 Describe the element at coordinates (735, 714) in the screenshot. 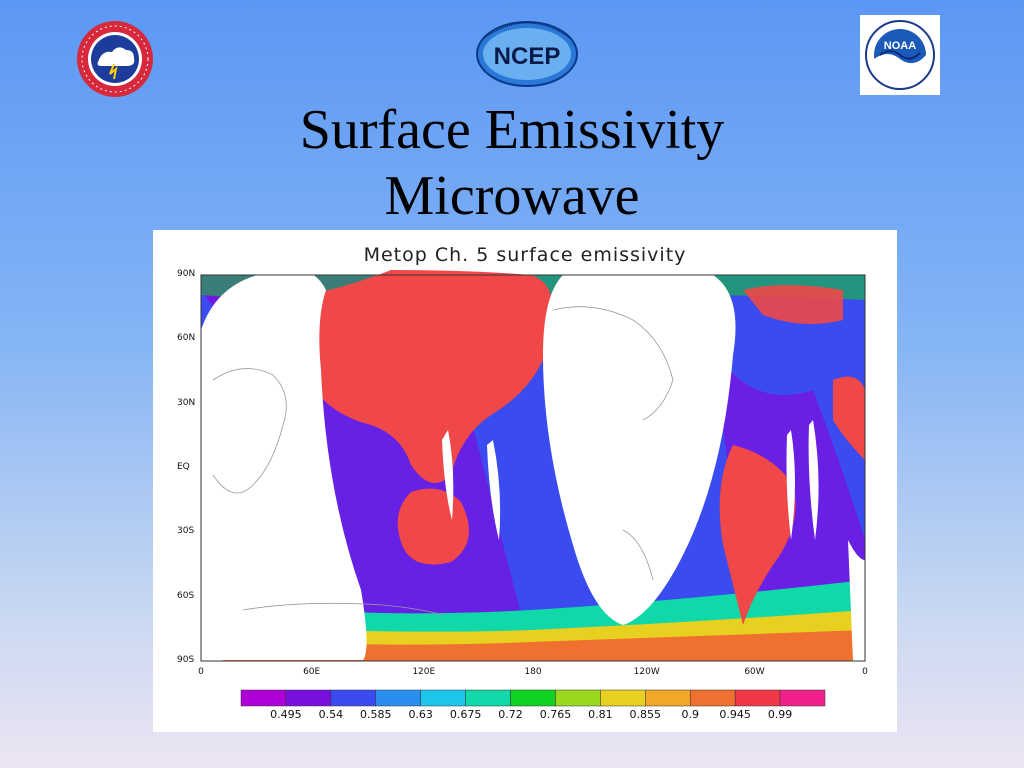

I see `colorbar-tick-label: 0.945` at that location.